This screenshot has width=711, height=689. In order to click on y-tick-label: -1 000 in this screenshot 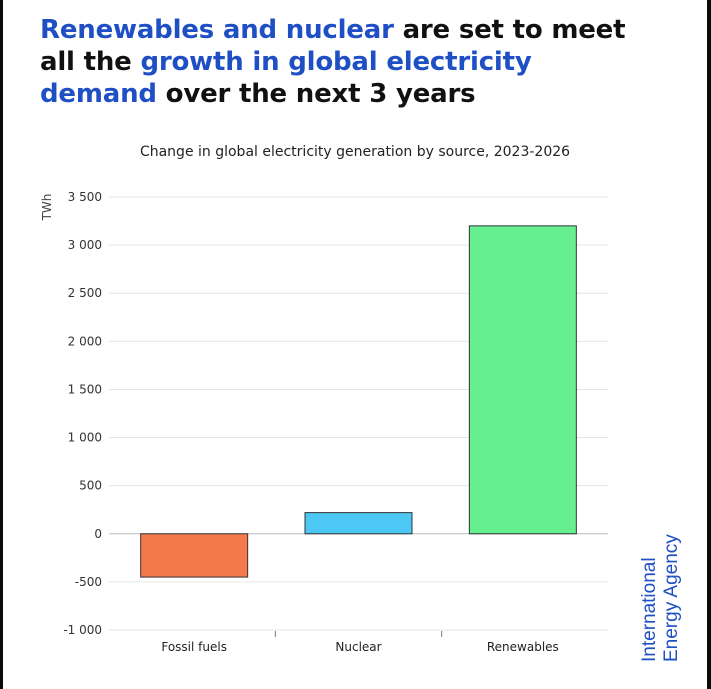, I will do `click(82, 630)`.